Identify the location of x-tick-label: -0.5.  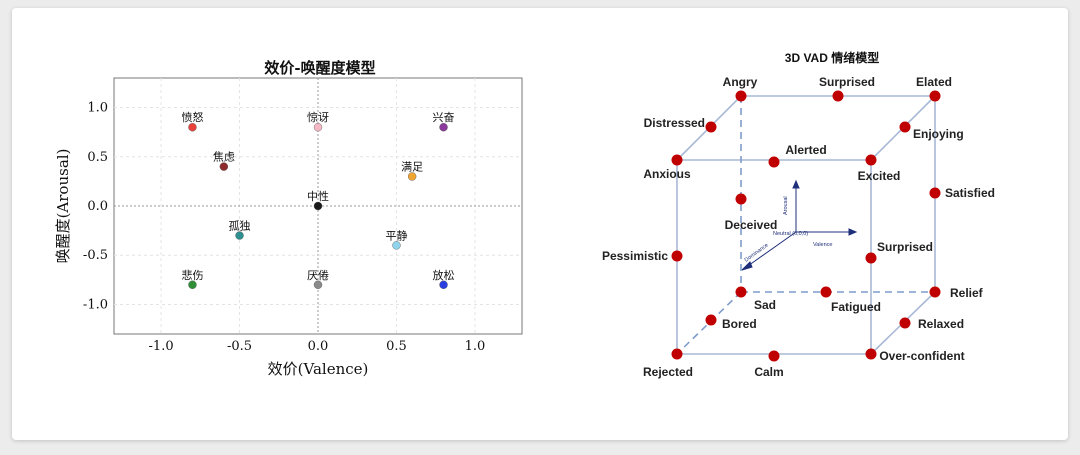
(239, 346).